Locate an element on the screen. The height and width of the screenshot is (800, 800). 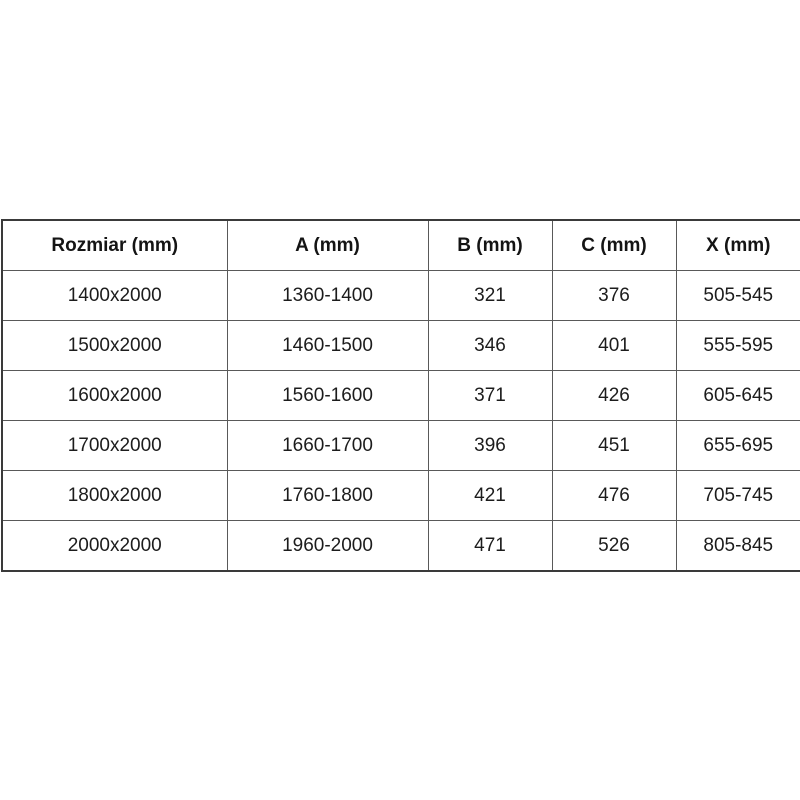
cell-c: 451 is located at coordinates (614, 445).